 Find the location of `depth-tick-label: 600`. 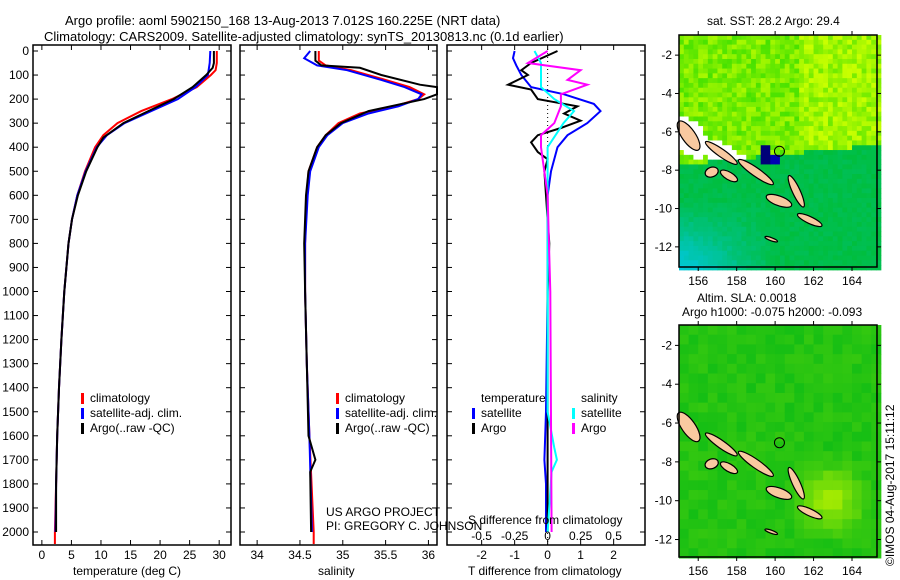

depth-tick-label: 600 is located at coordinates (19, 195).